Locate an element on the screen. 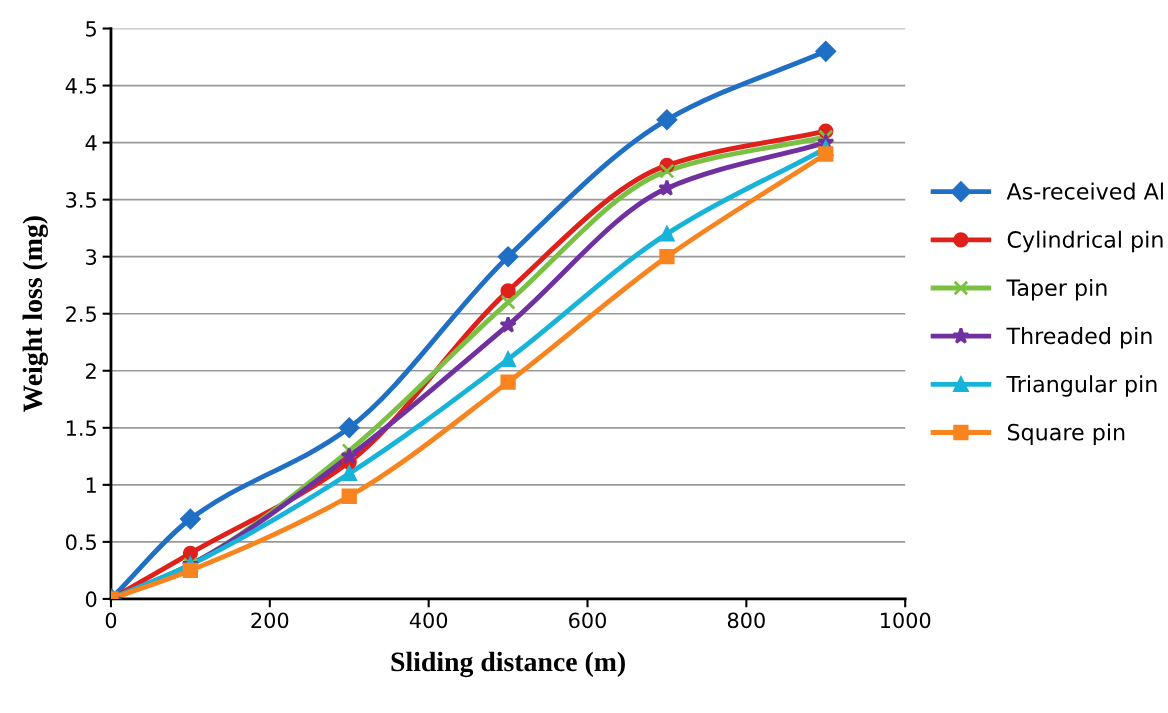  x-tick-label: 400 is located at coordinates (428, 620).